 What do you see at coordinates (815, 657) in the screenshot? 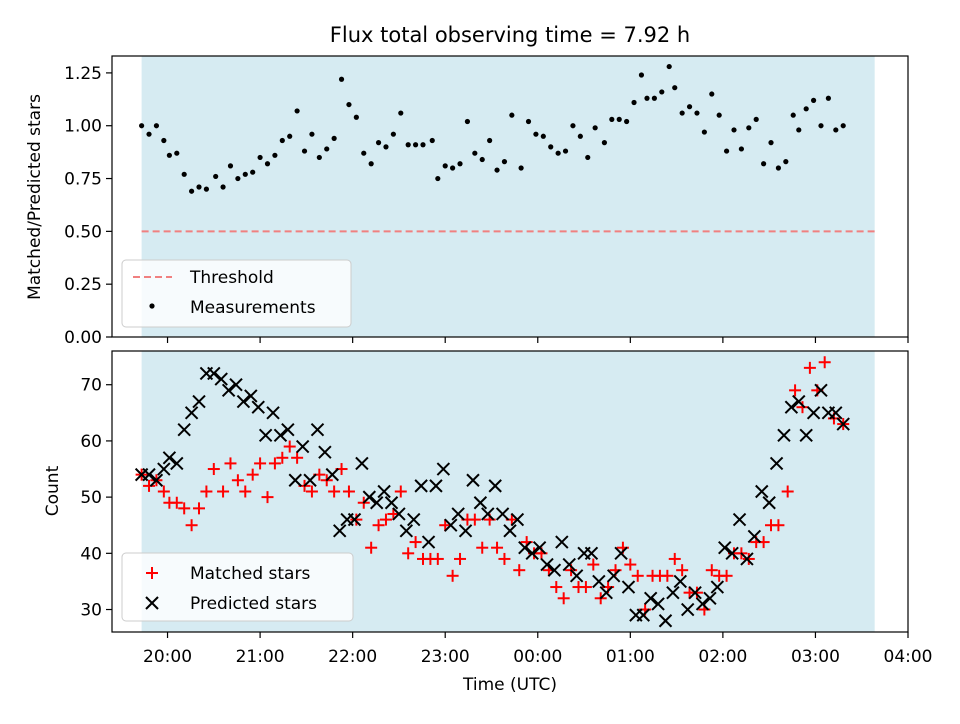
I see `x-tick-label: 03:00` at bounding box center [815, 657].